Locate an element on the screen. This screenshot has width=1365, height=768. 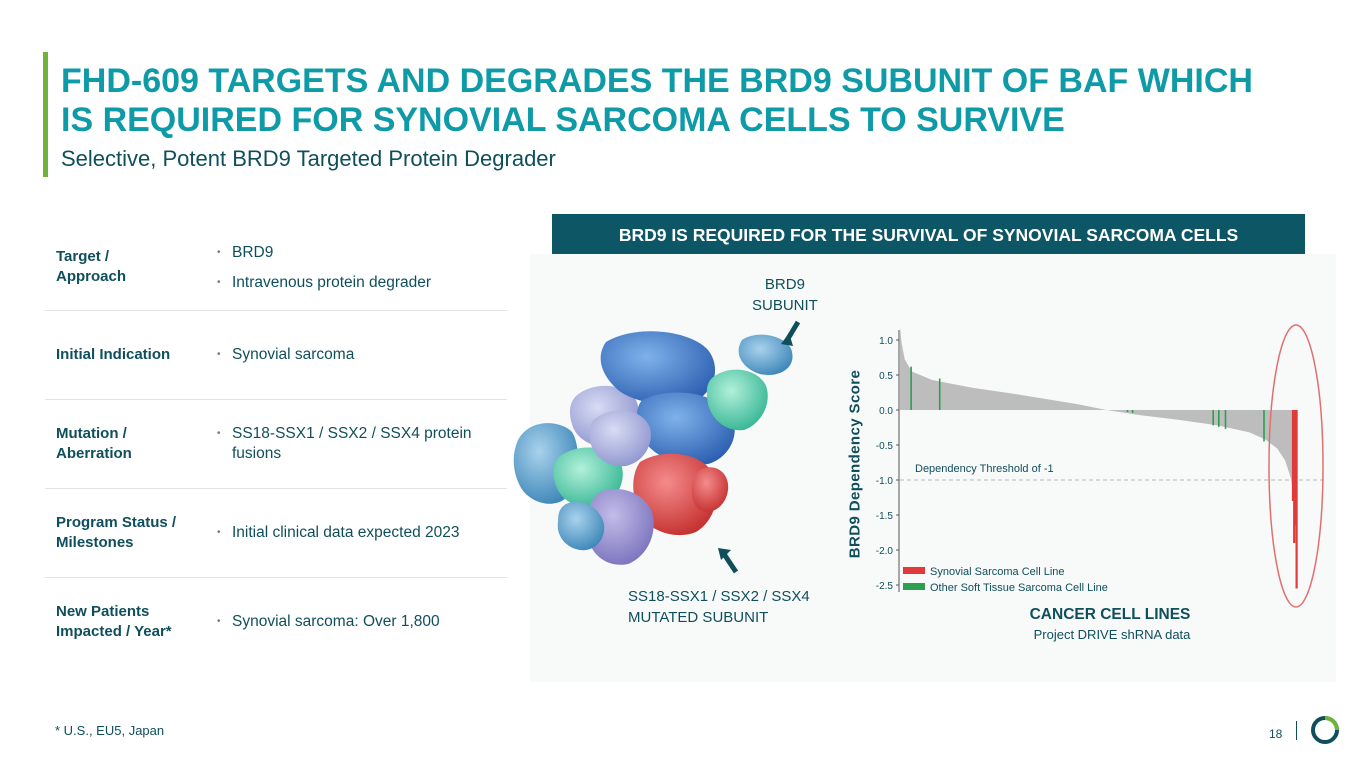
y-tick-label: 0.0 is located at coordinates (886, 411).